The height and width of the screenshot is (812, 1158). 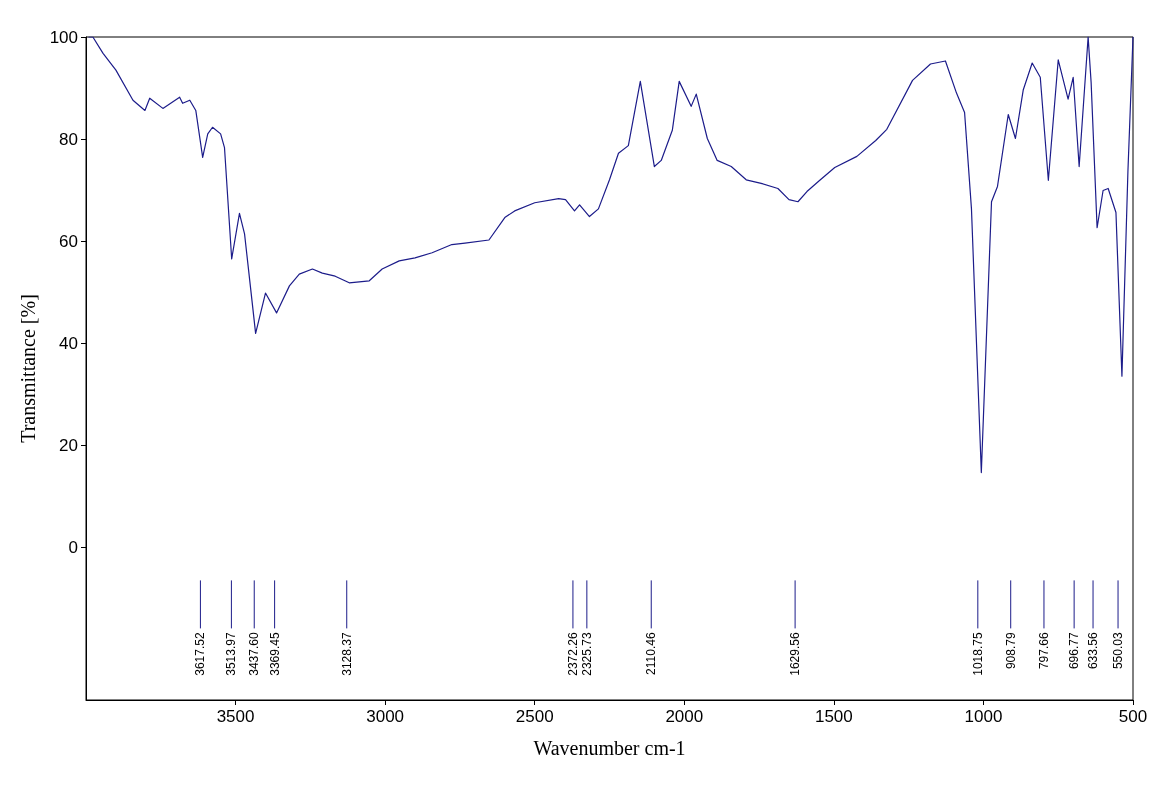 What do you see at coordinates (68, 241) in the screenshot?
I see `y-tick-label: 60` at bounding box center [68, 241].